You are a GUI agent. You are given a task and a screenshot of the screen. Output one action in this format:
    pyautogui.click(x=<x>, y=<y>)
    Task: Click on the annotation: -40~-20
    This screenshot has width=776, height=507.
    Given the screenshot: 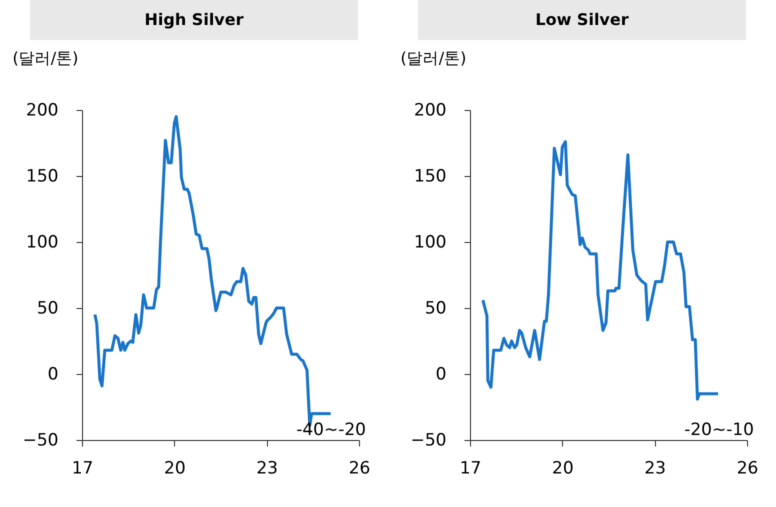 What is the action you would take?
    pyautogui.click(x=331, y=430)
    